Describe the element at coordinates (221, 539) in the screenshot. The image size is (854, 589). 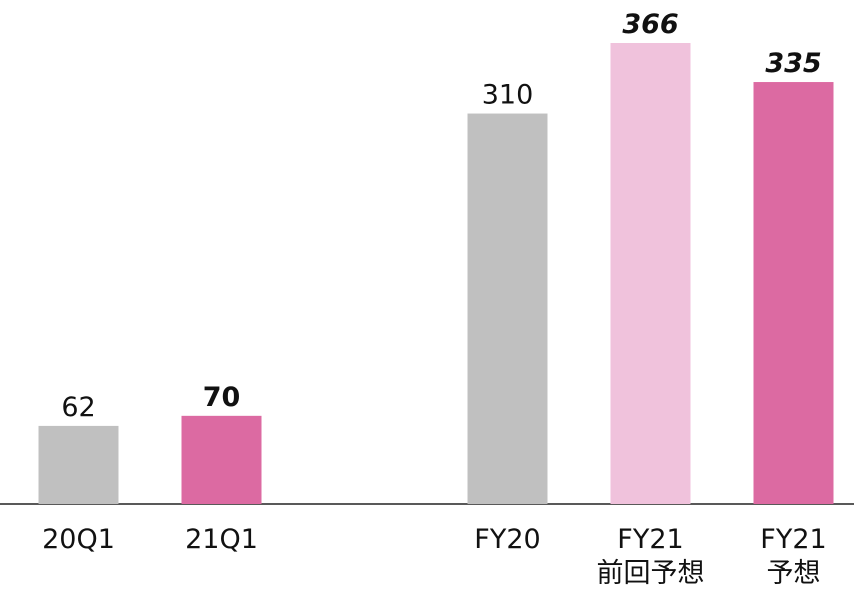
I see `x-tick-label: 21Q1` at that location.